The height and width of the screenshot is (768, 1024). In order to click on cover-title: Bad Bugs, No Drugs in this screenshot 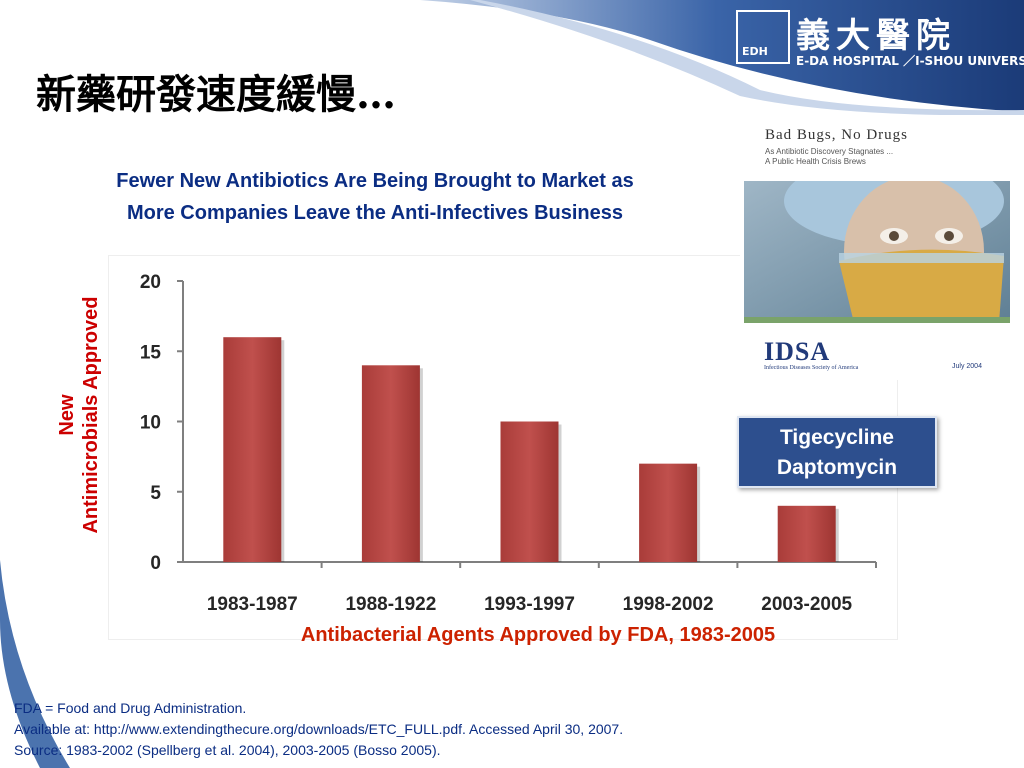, I will do `click(837, 135)`.